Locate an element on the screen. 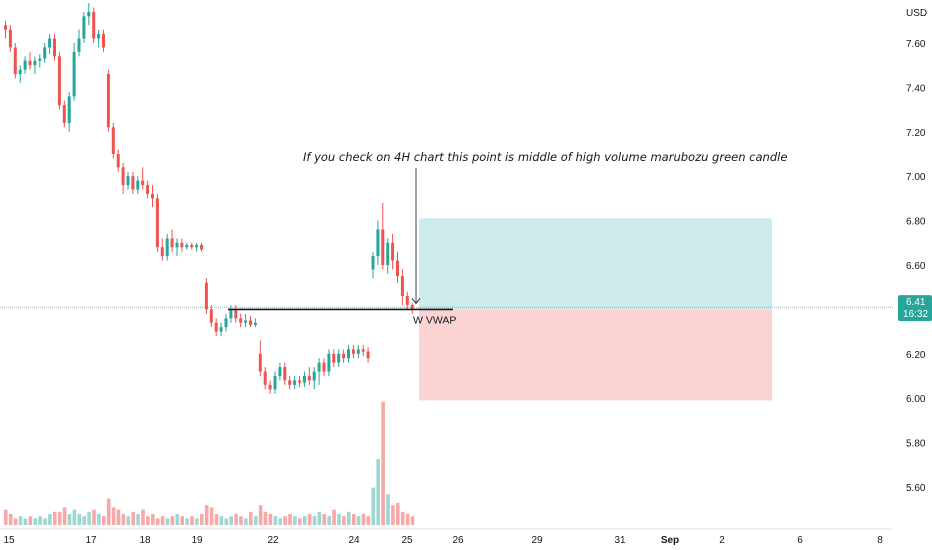 The image size is (932, 550). vwap-label: W VWAP is located at coordinates (434, 320).